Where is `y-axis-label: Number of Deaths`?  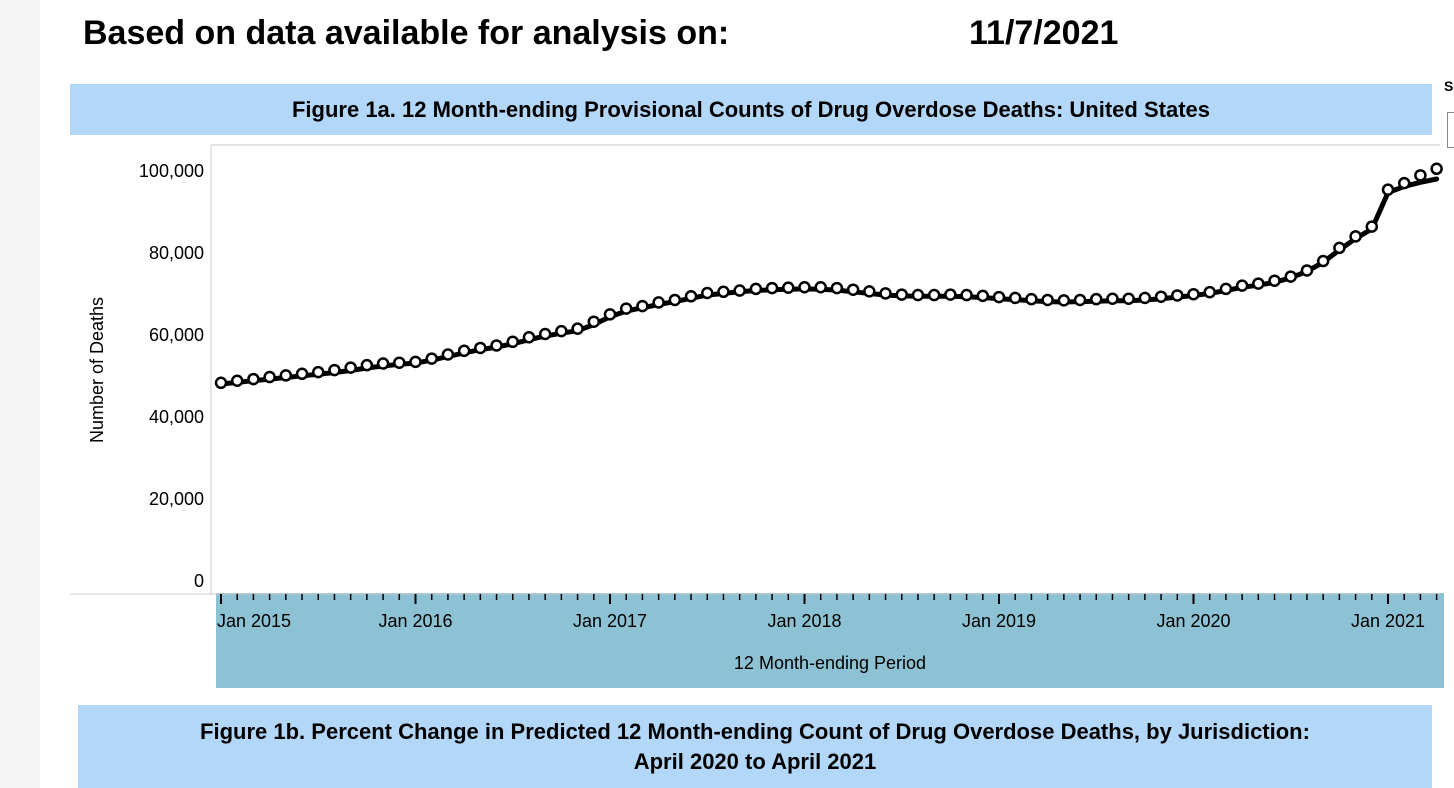 y-axis-label: Number of Deaths is located at coordinates (97, 370).